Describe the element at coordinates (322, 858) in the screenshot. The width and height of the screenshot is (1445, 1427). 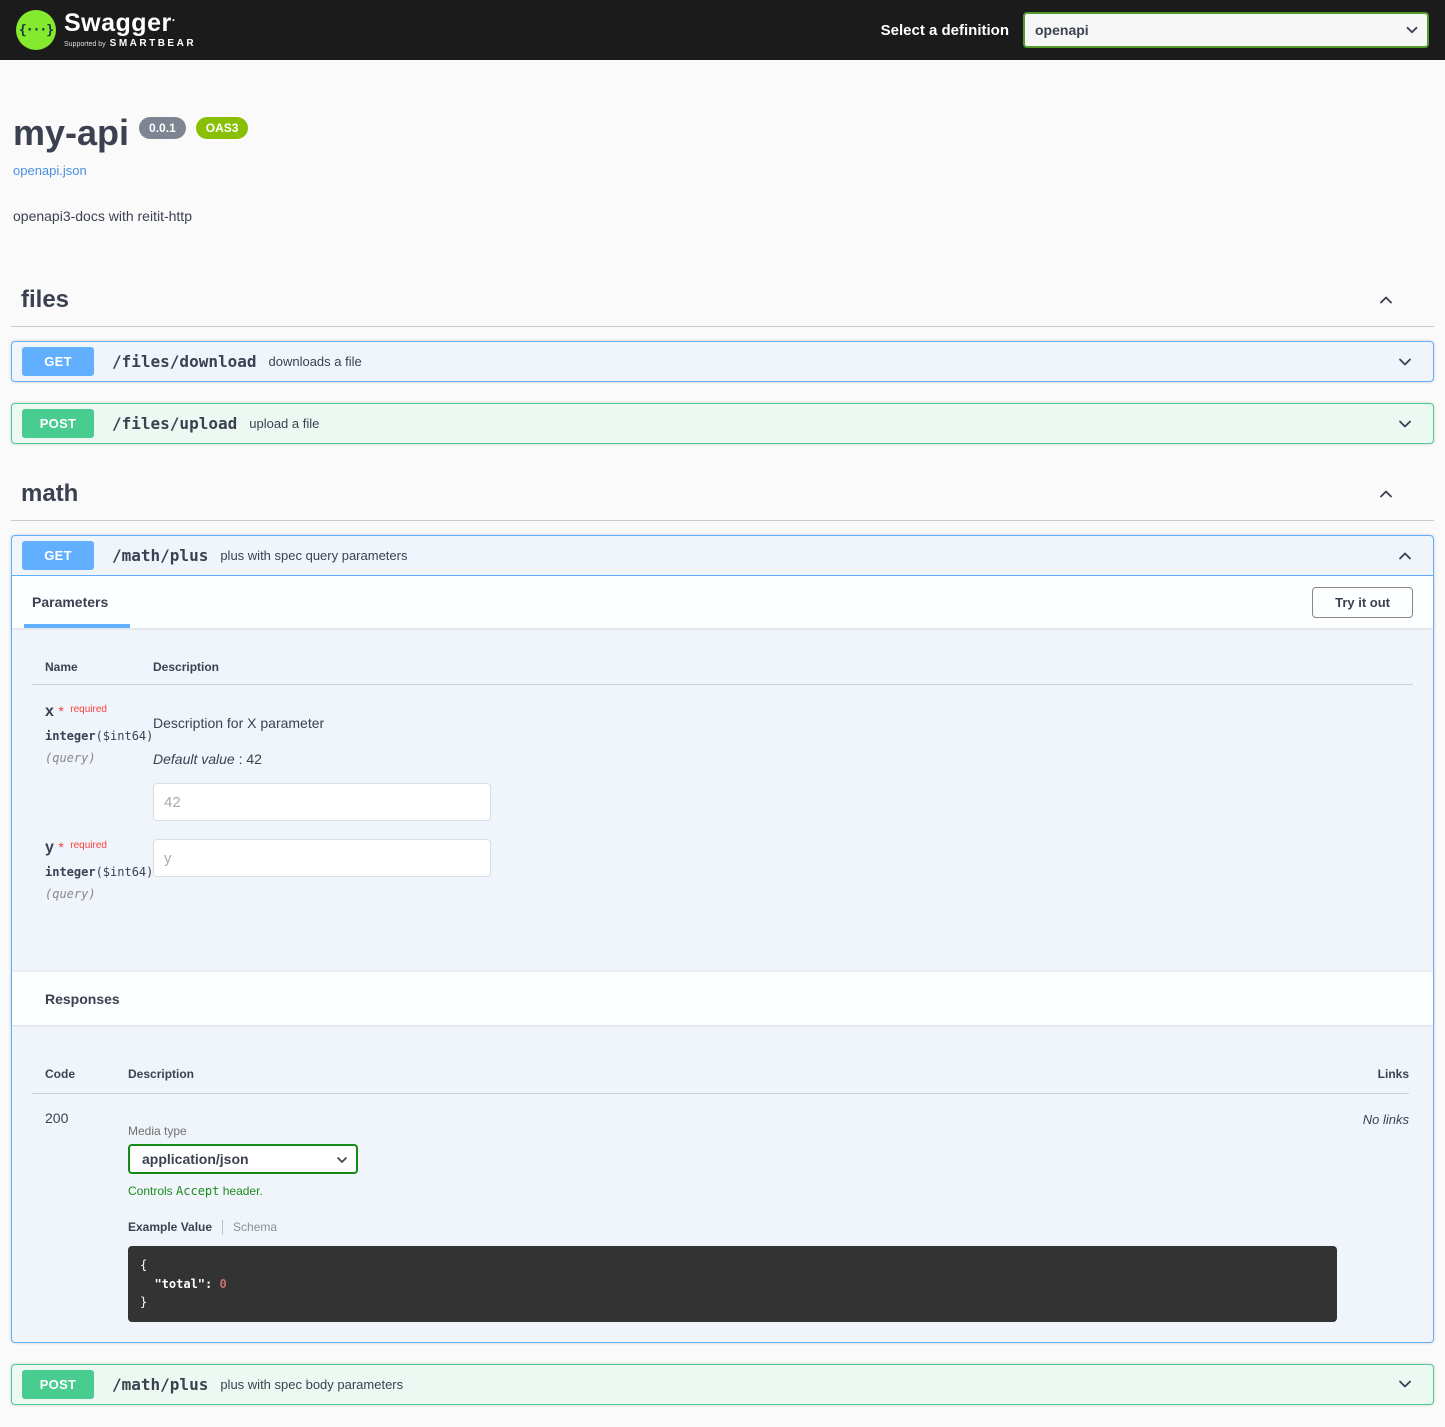
I see `param-y-input` at that location.